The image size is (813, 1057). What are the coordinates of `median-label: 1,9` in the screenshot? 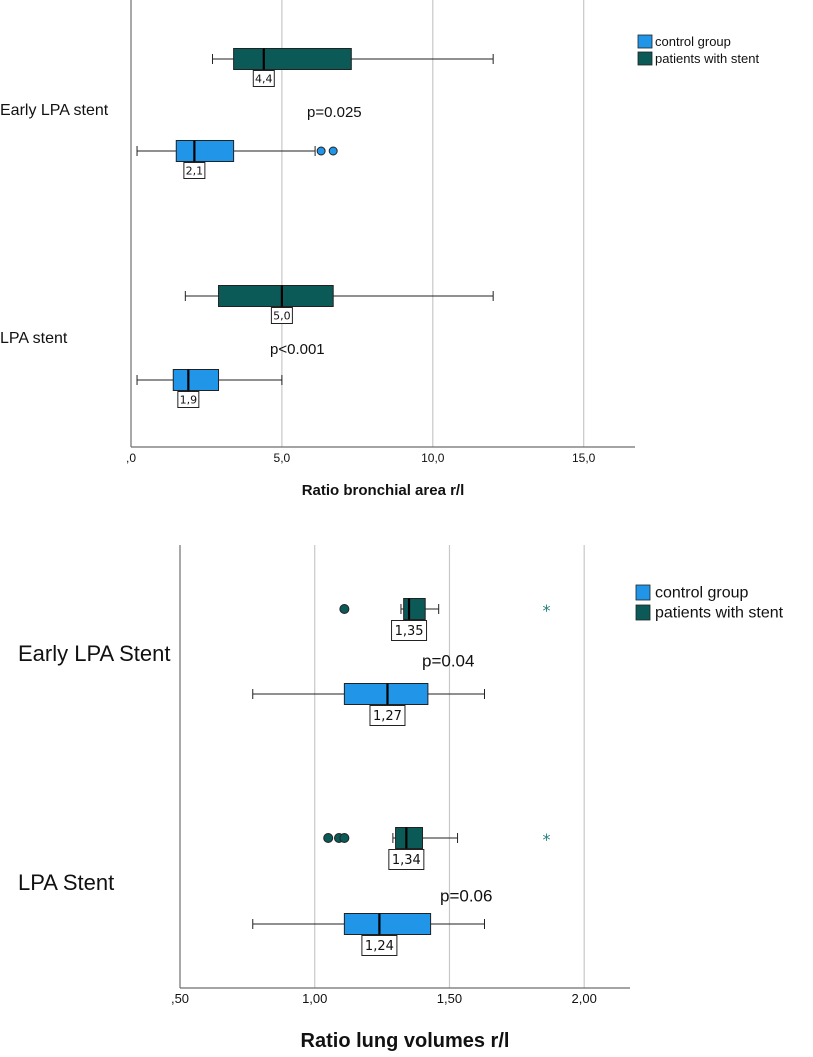 It's located at (189, 400).